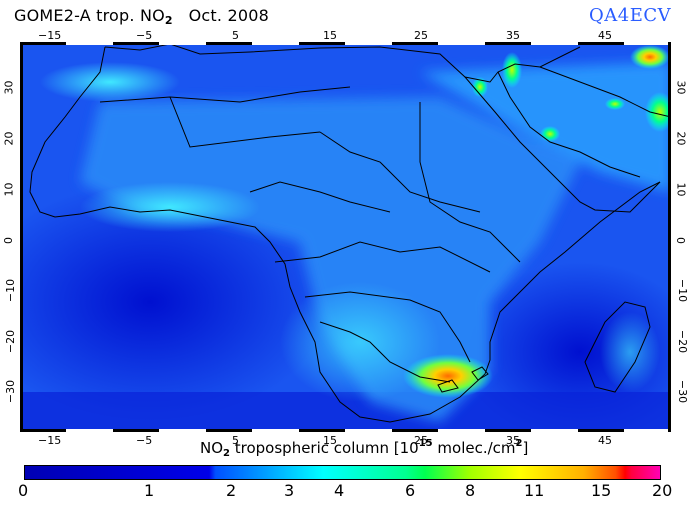 The height and width of the screenshot is (507, 692). Describe the element at coordinates (630, 15) in the screenshot. I see `brand-label: QA4ECV` at that location.